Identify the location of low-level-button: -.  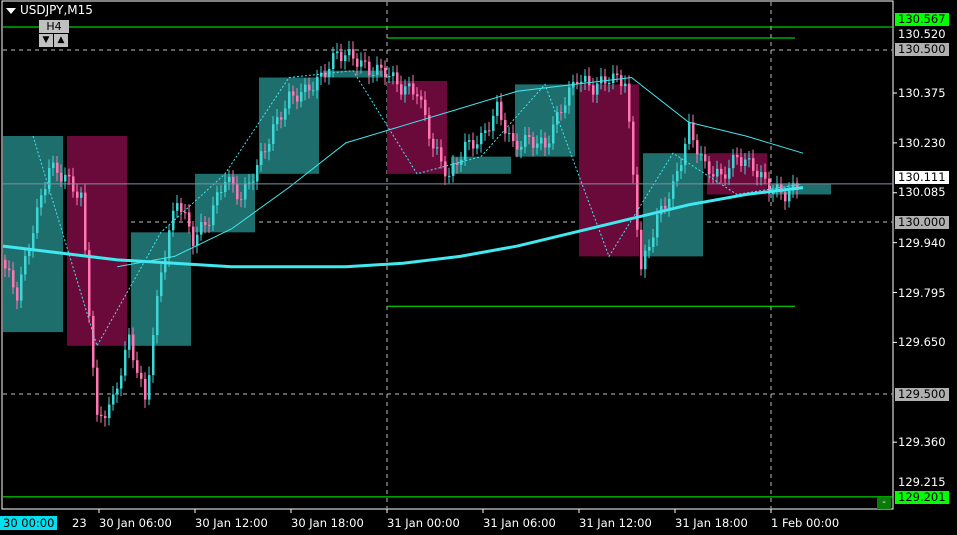
(884, 503).